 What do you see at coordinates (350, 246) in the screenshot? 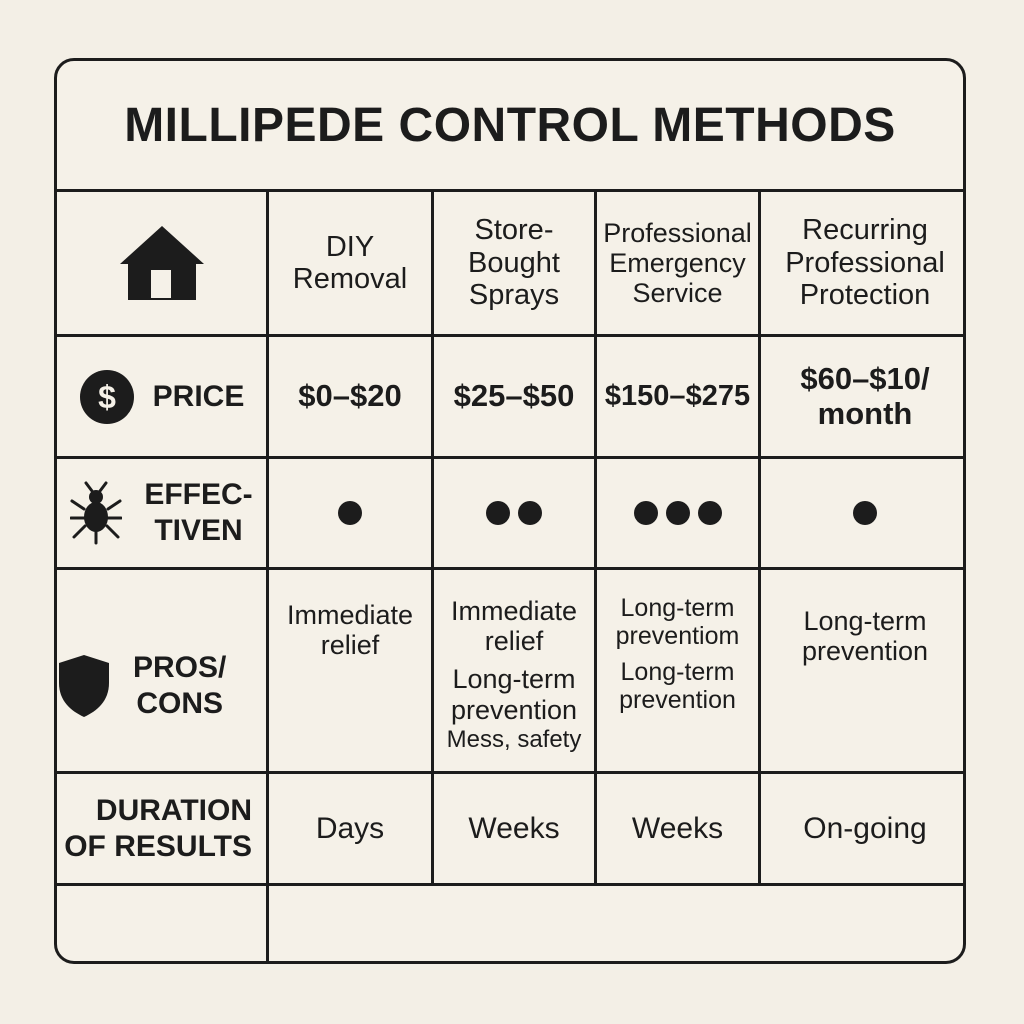
I see `column-header-line: DIY` at bounding box center [350, 246].